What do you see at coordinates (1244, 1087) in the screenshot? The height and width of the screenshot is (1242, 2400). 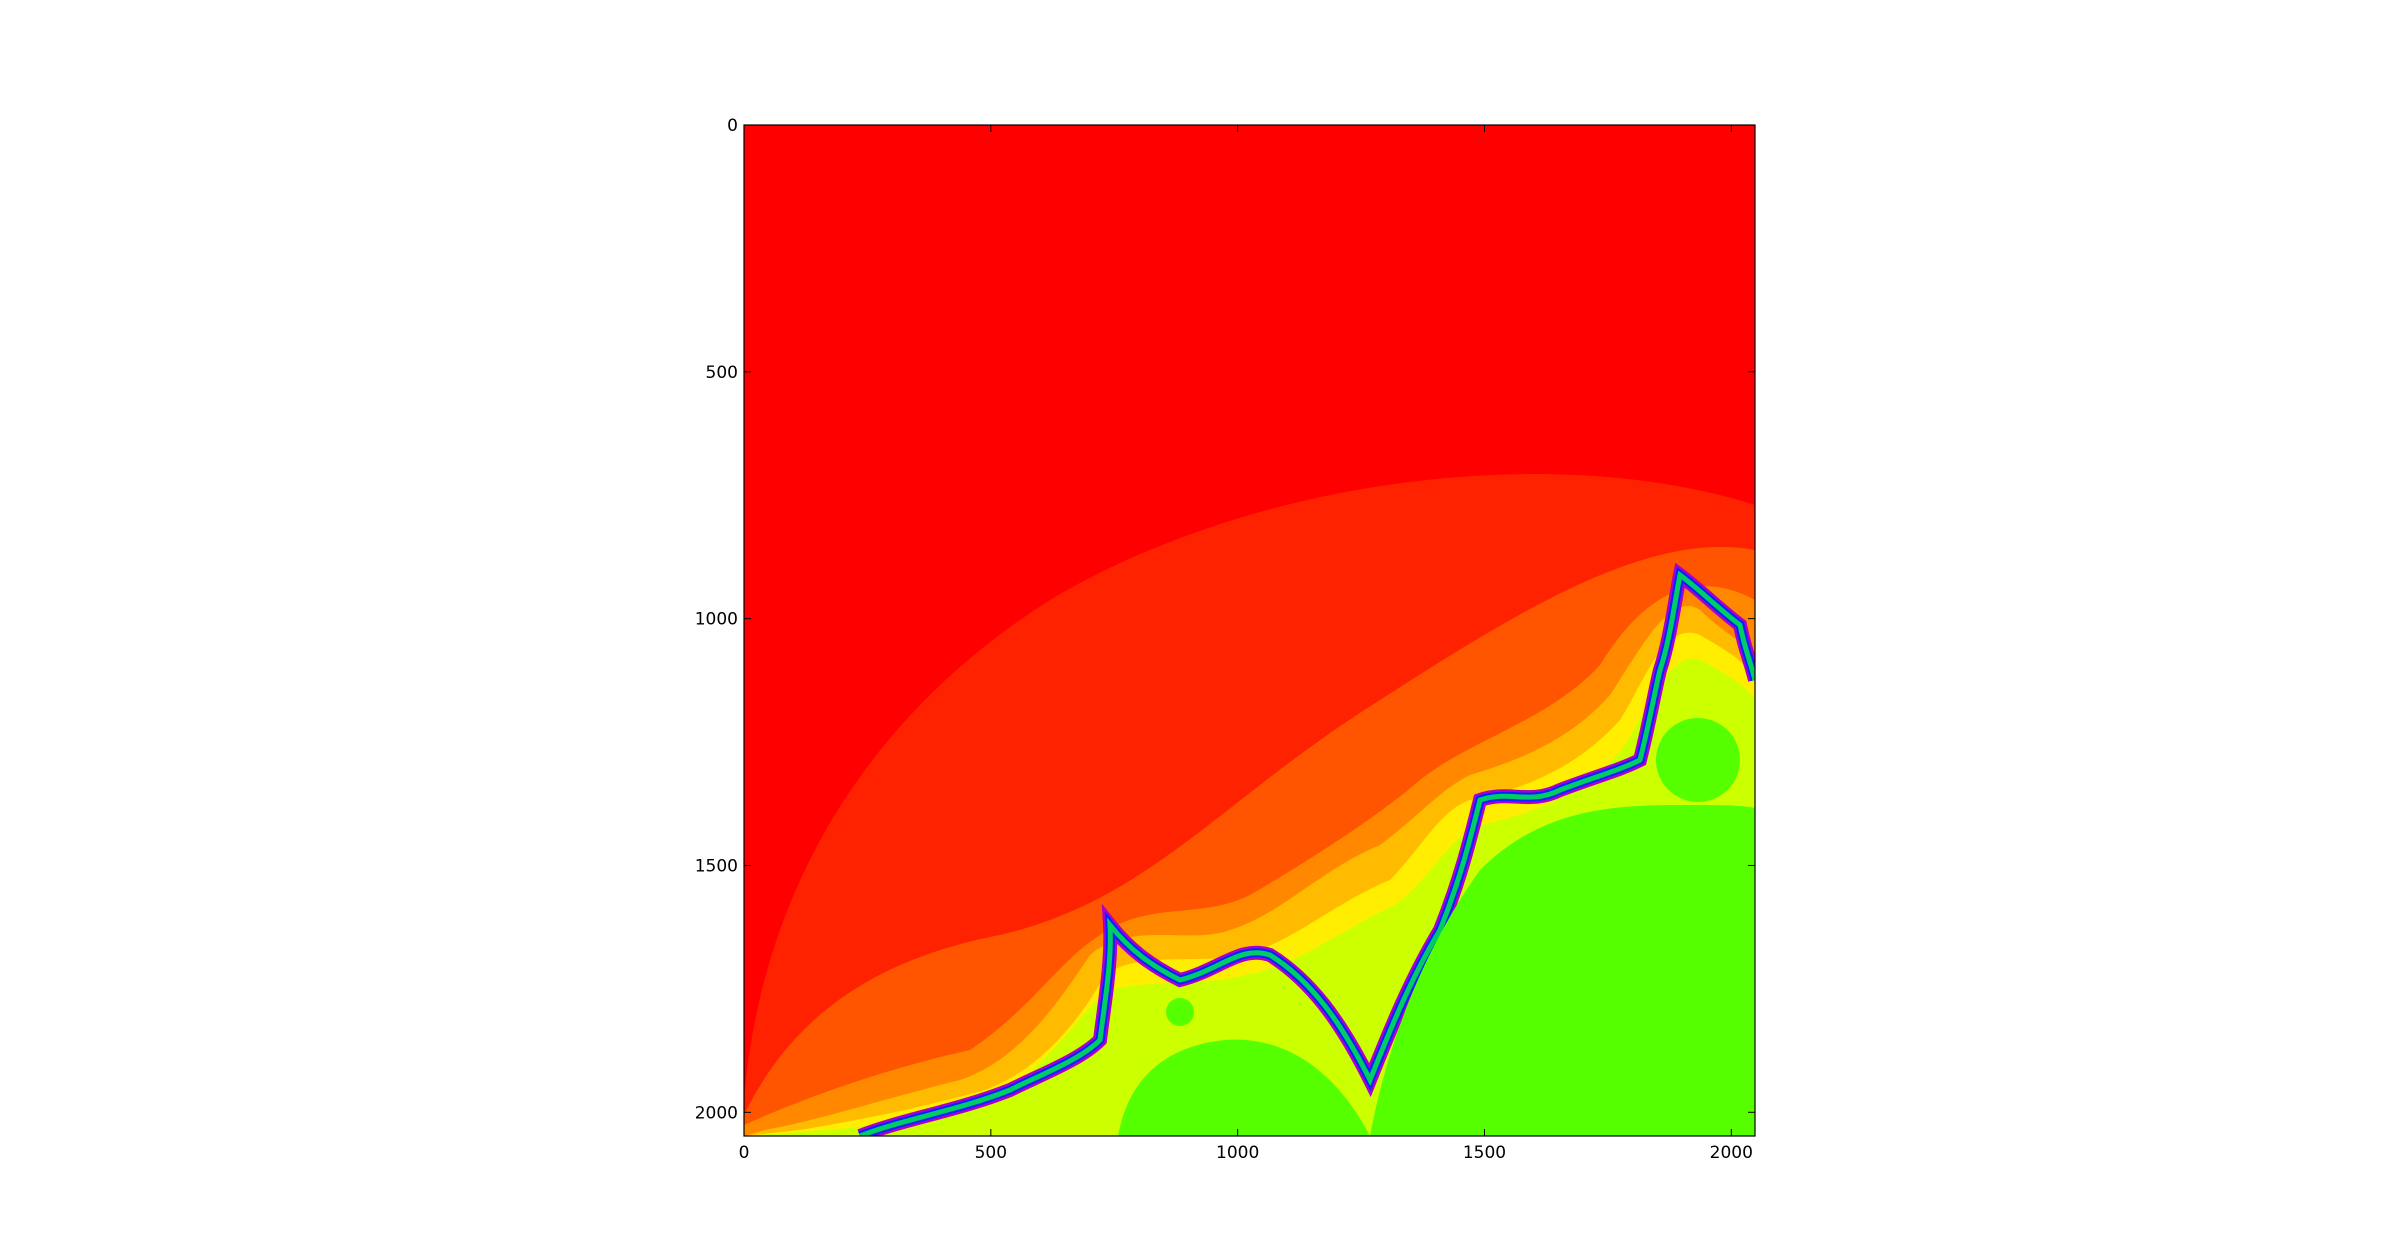 I see `interior-left-bulb` at bounding box center [1244, 1087].